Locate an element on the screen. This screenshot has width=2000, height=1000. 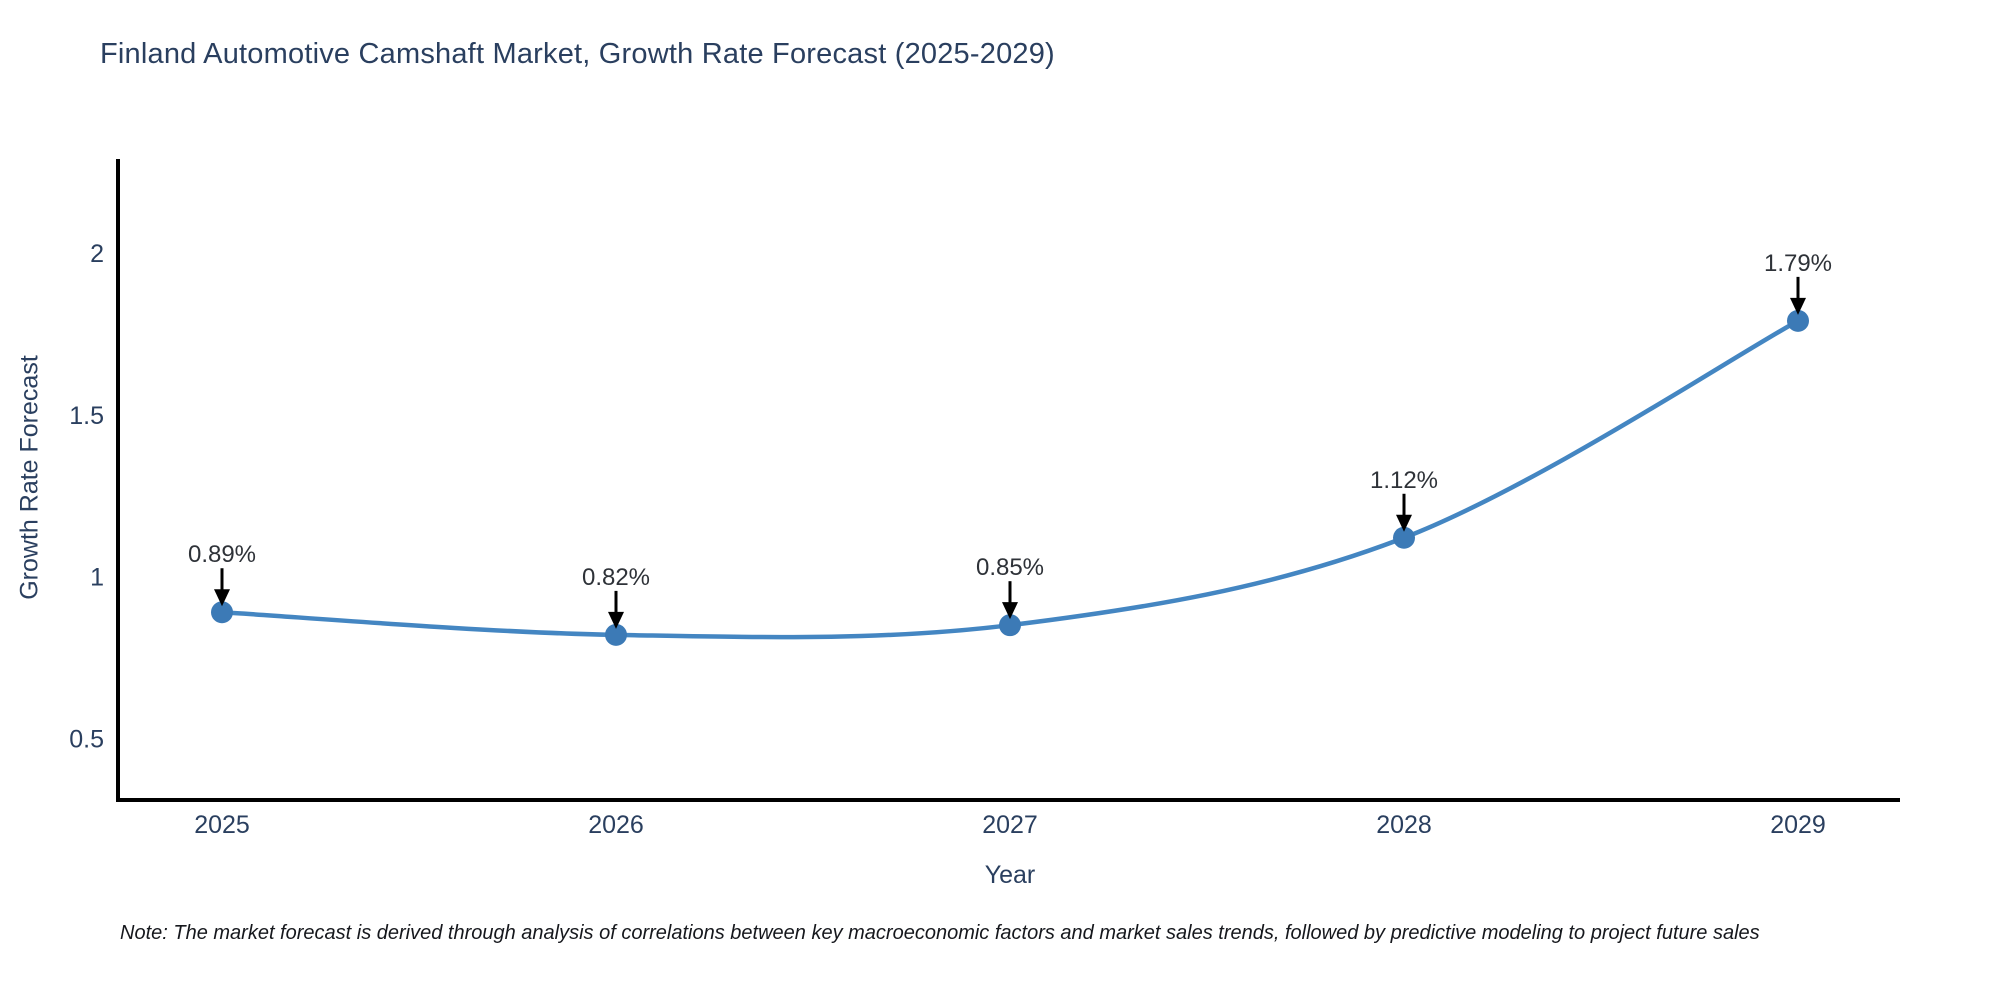
data-point-label: 1.79% is located at coordinates (1798, 263).